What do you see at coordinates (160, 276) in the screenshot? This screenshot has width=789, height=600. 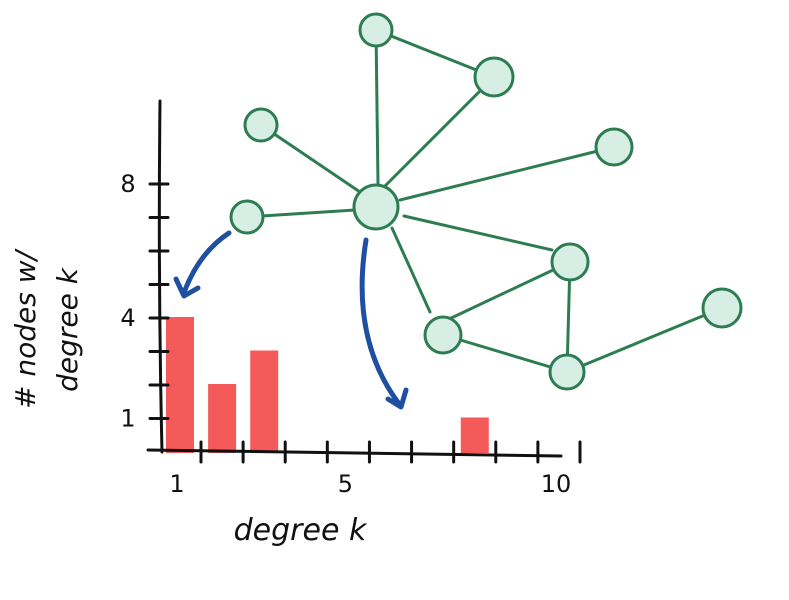 I see `y-axis-line` at bounding box center [160, 276].